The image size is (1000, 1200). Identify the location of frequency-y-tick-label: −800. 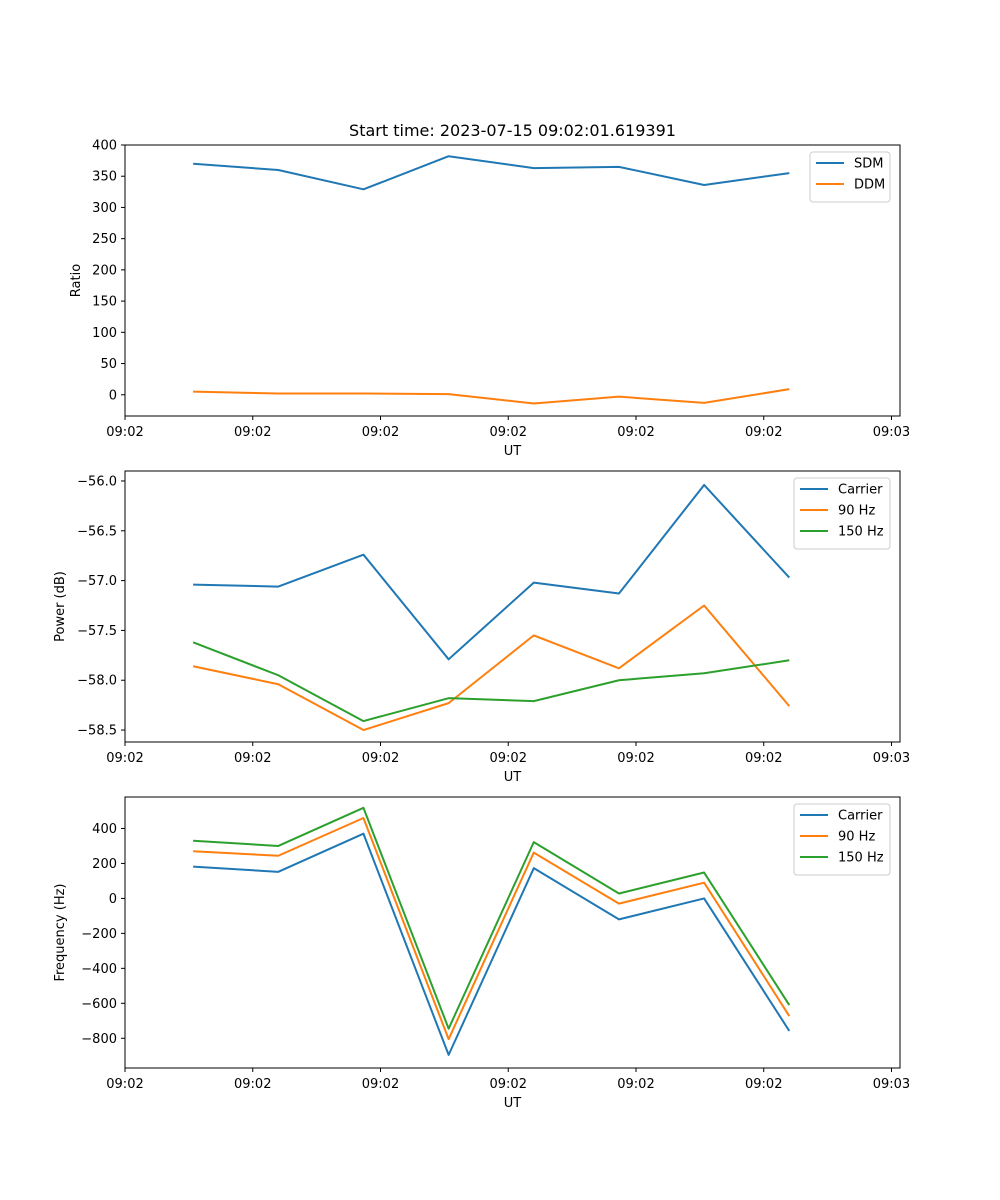
(99, 1039).